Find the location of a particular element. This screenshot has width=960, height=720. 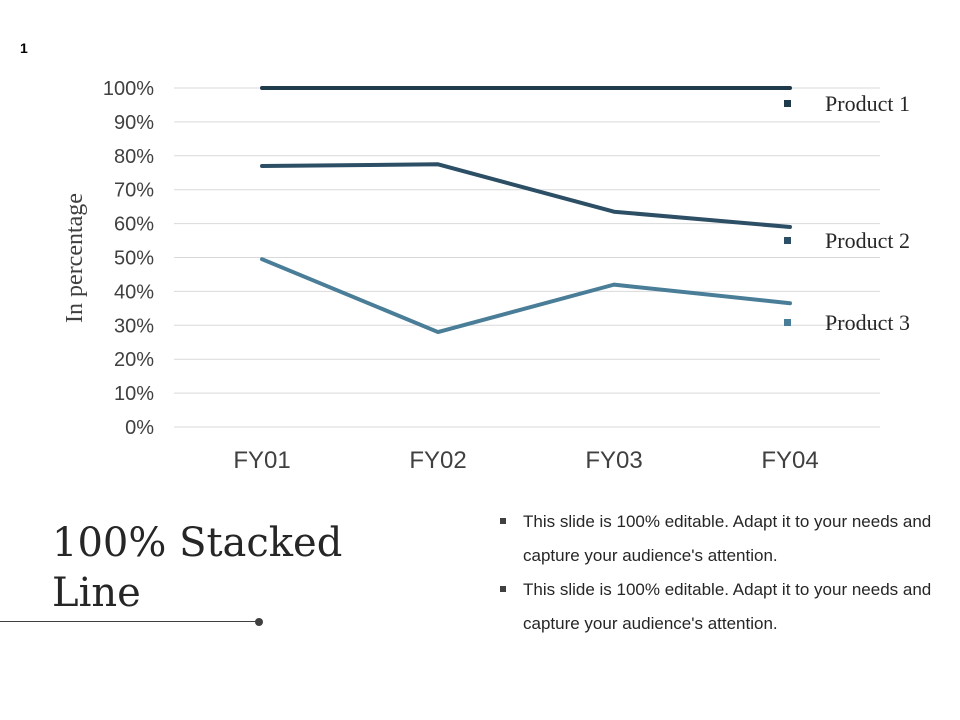

title-underline-dot is located at coordinates (259, 622).